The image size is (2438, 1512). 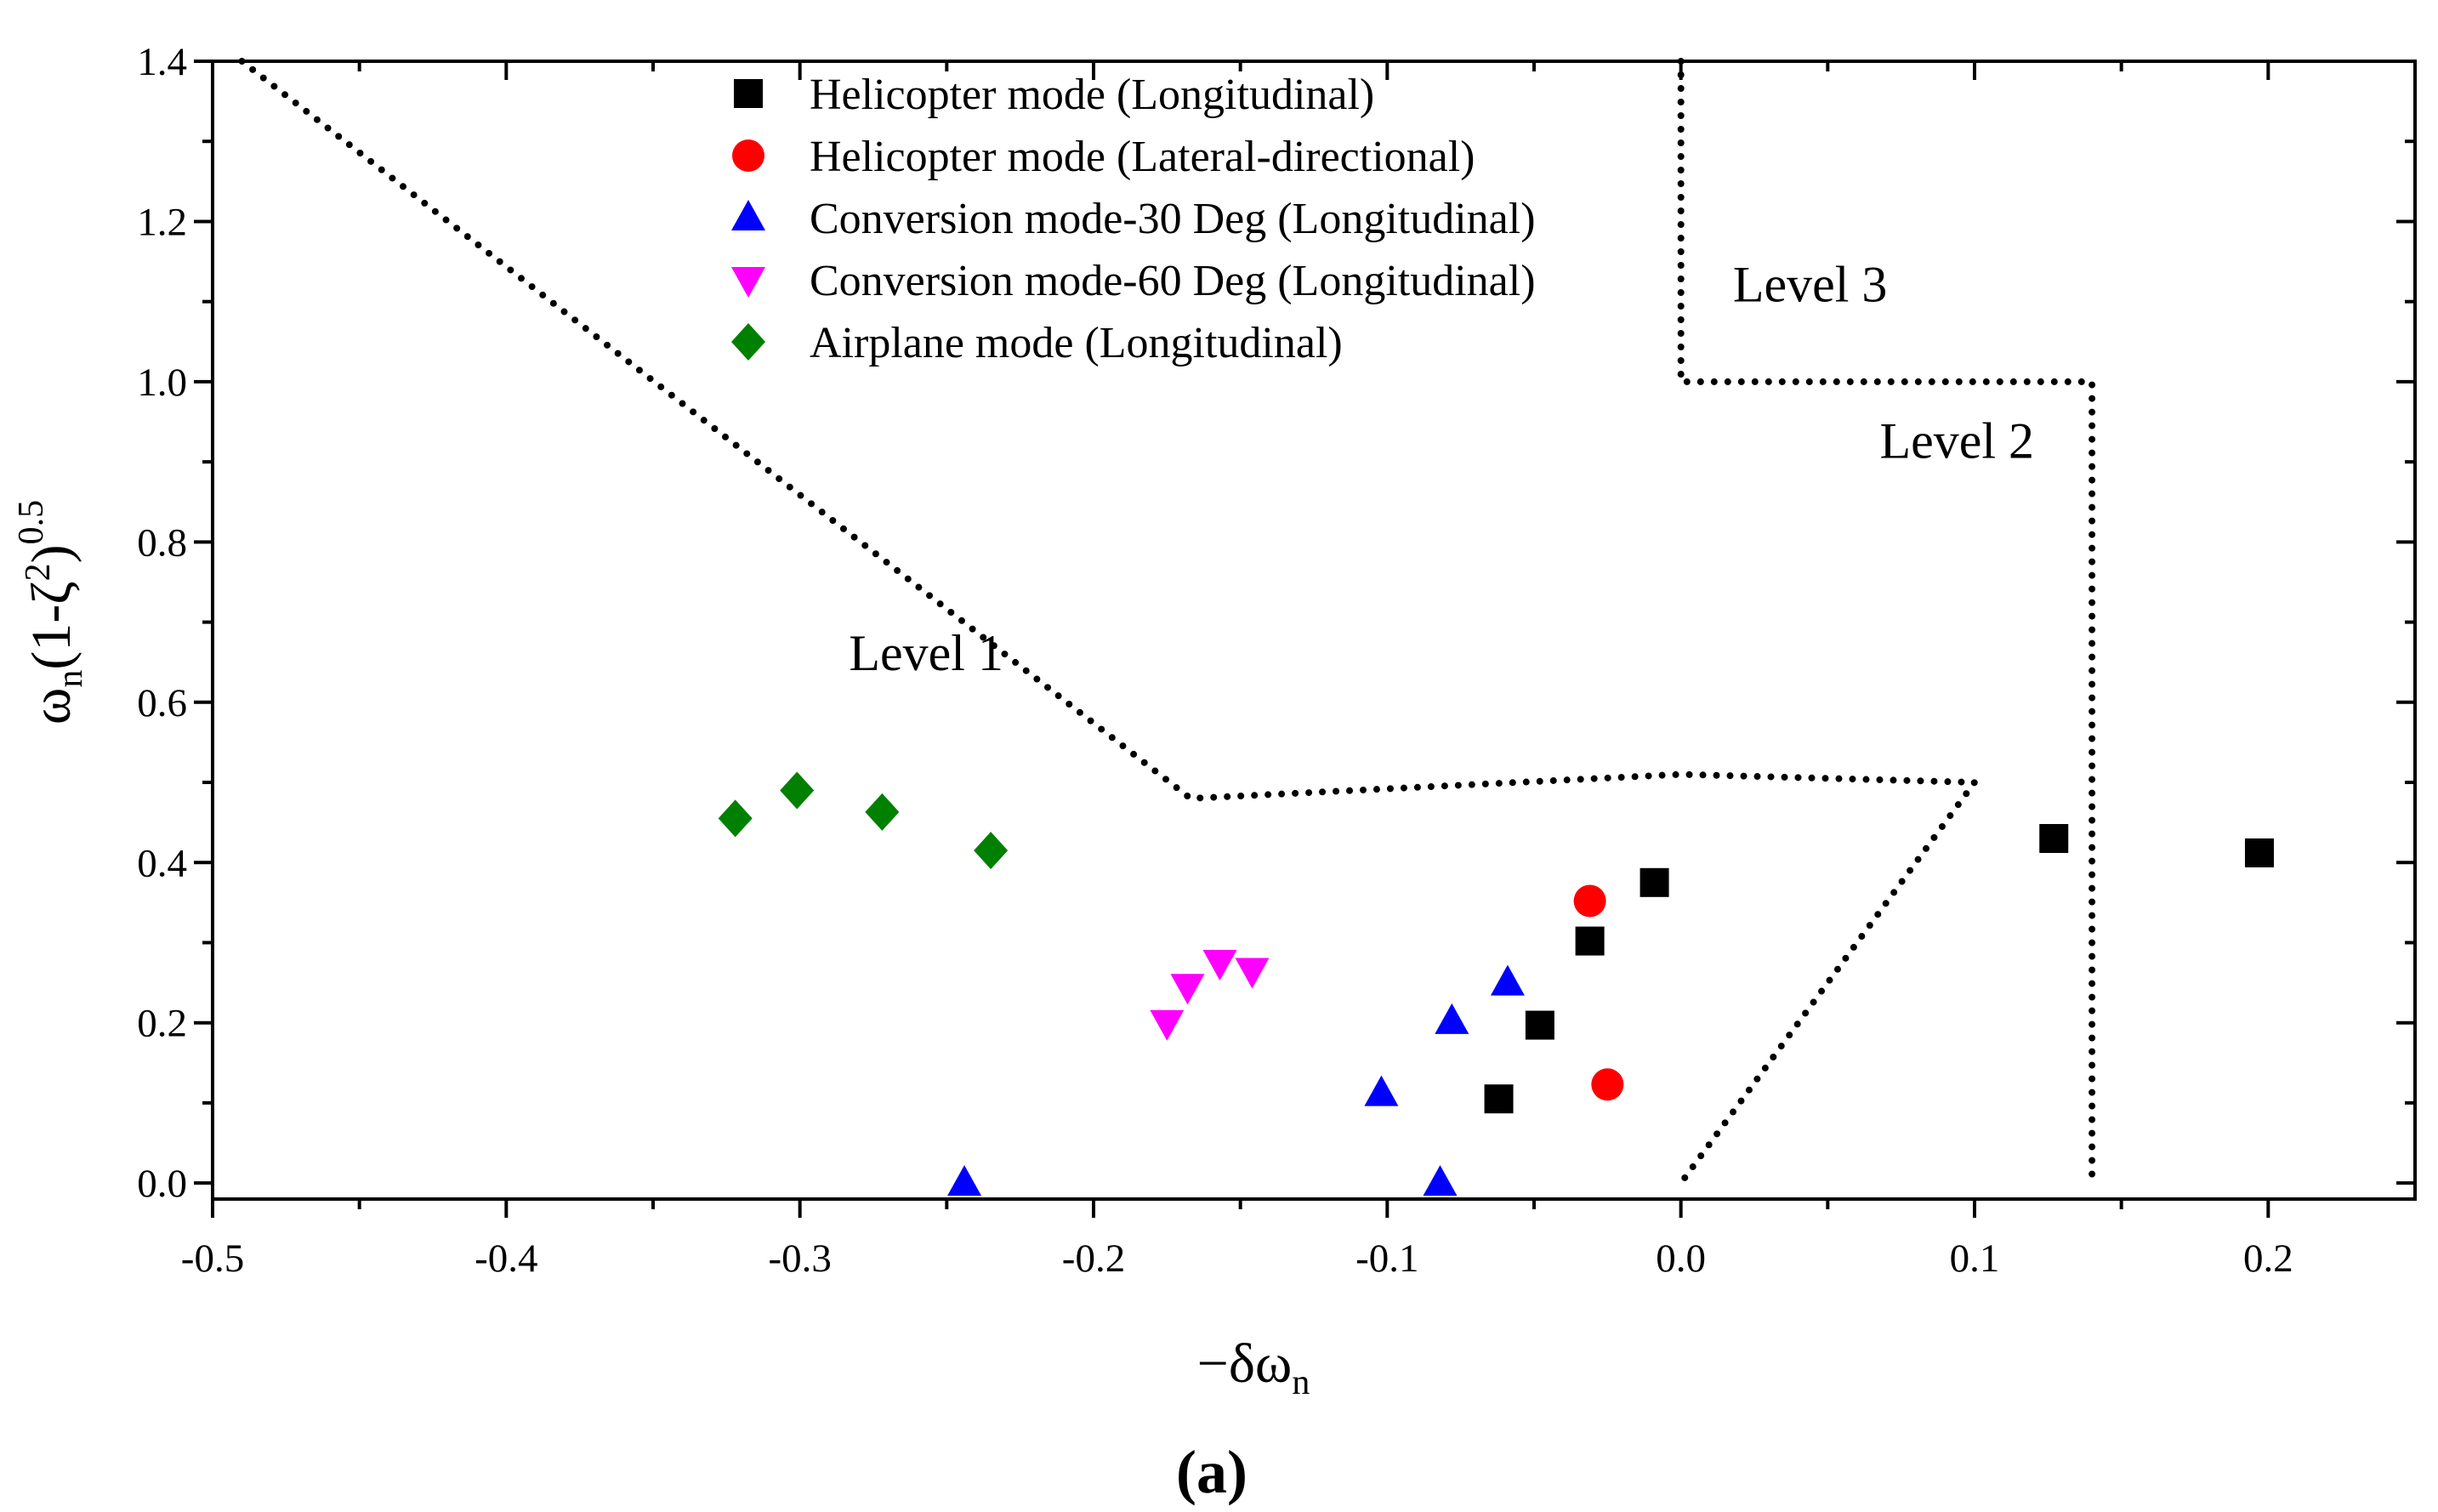 What do you see at coordinates (1810, 285) in the screenshot?
I see `level-3-label: Level 3` at bounding box center [1810, 285].